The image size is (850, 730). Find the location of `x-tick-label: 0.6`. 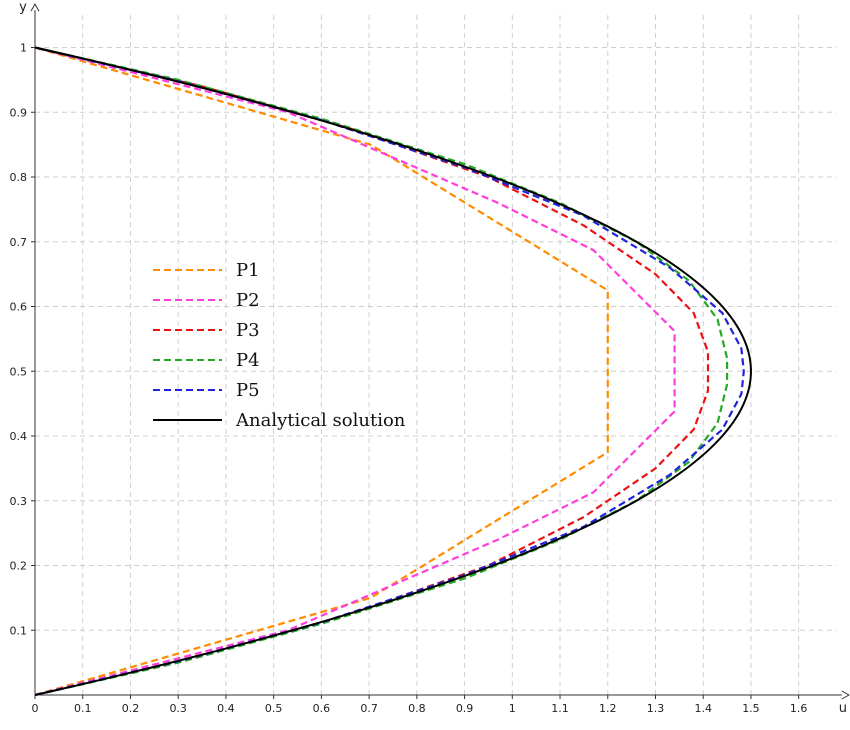

x-tick-label: 0.6 is located at coordinates (322, 708).